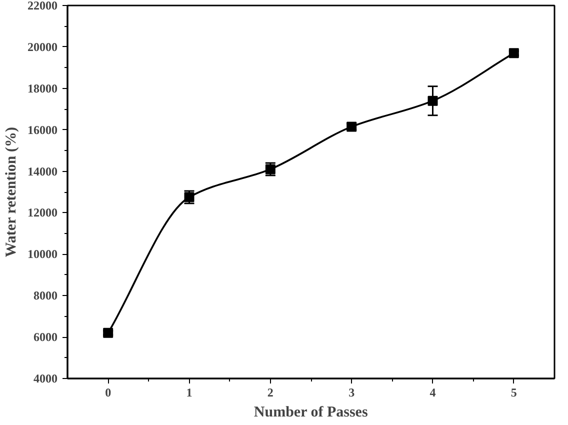 The width and height of the screenshot is (568, 425). Describe the element at coordinates (43, 129) in the screenshot. I see `y-tick-label: 16000` at that location.